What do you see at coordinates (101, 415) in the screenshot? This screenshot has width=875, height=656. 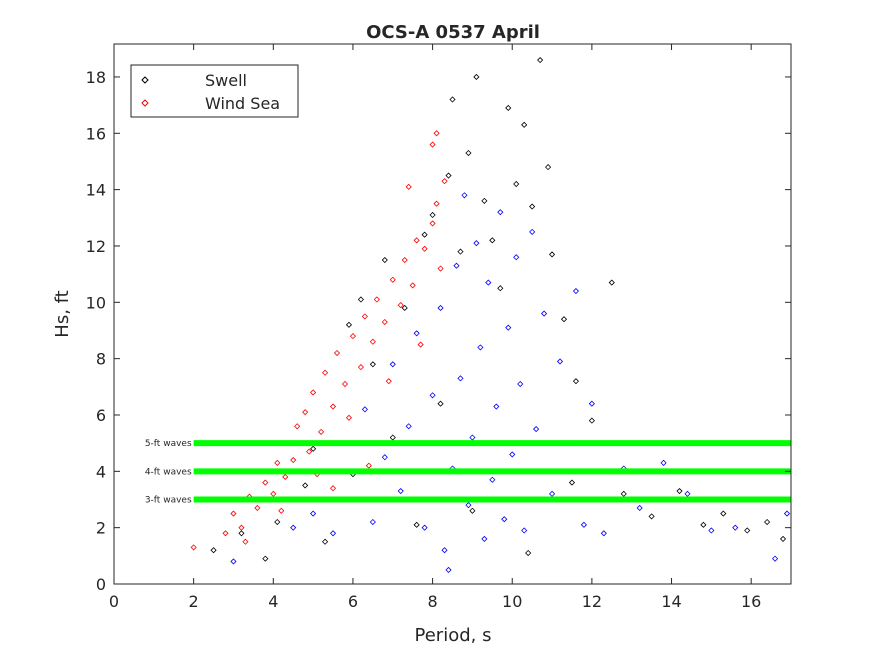 I see `y-tick-label: 6` at bounding box center [101, 415].